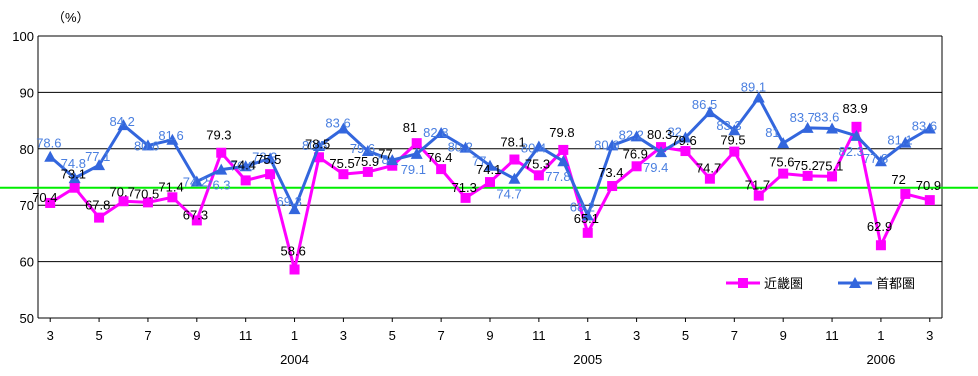 The width and height of the screenshot is (978, 376). I want to click on data-label-shuto: 76.9, so click(242, 165).